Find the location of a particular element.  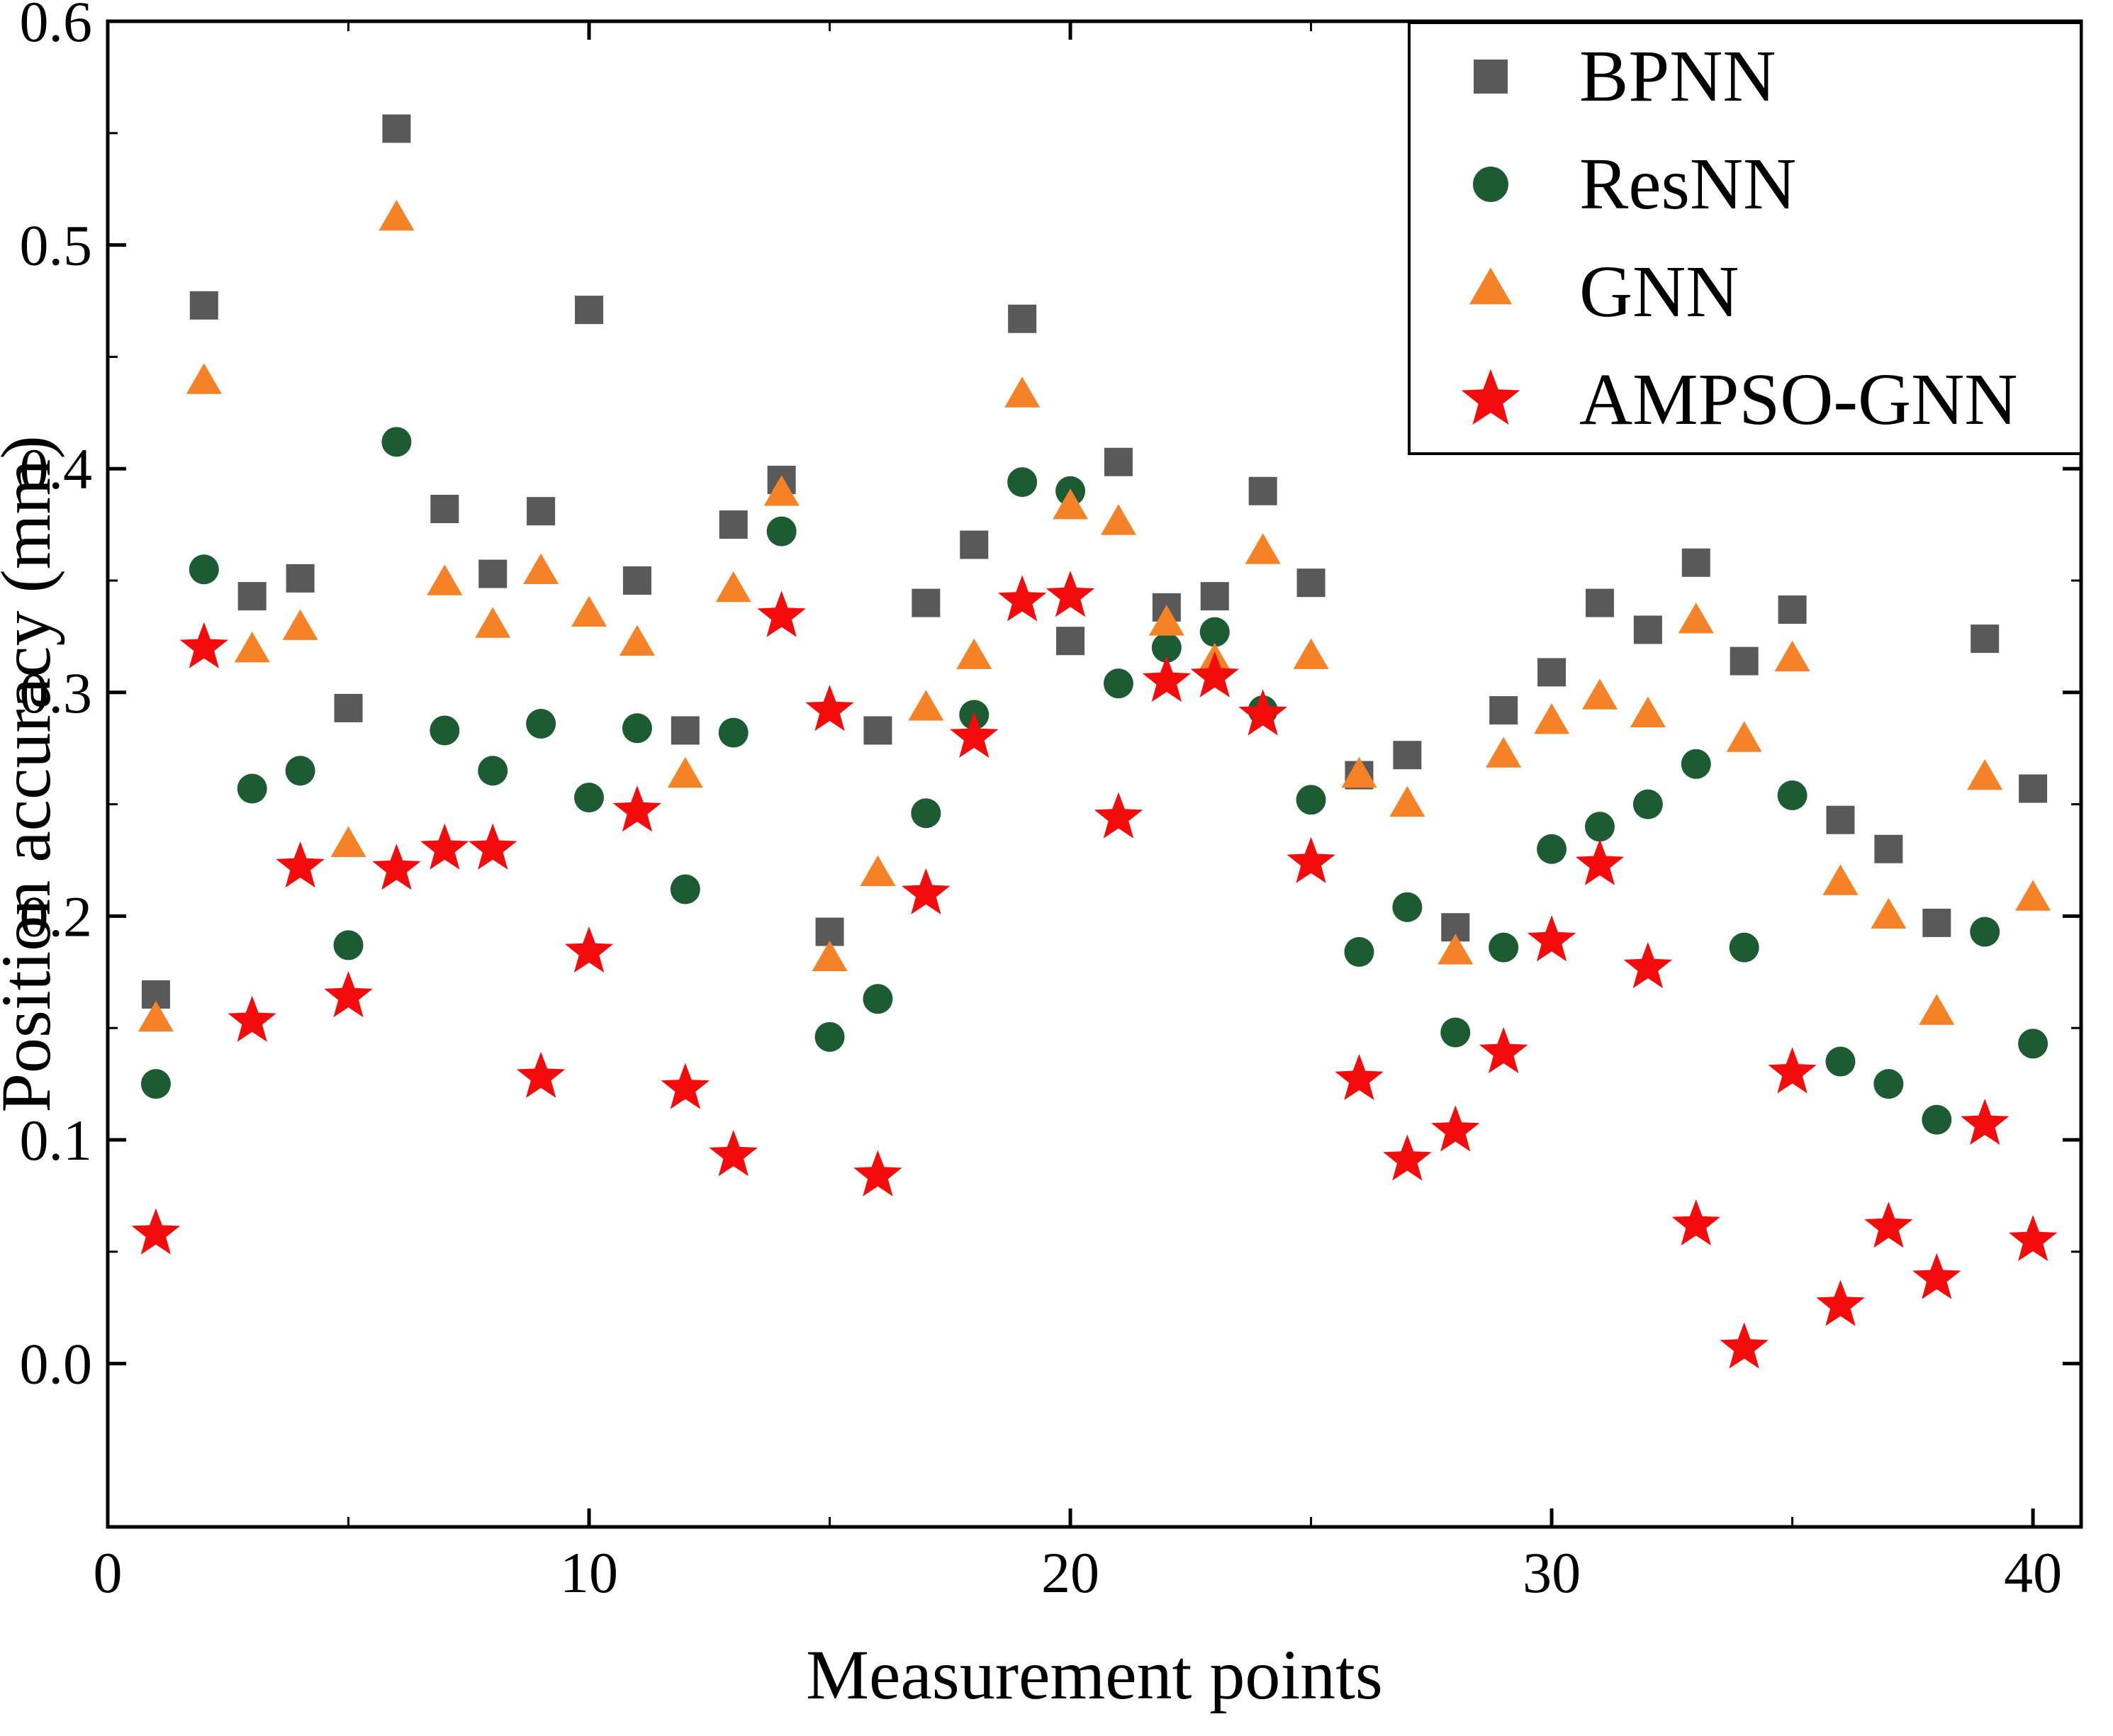

x-tick-label: 30 is located at coordinates (1552, 1572).